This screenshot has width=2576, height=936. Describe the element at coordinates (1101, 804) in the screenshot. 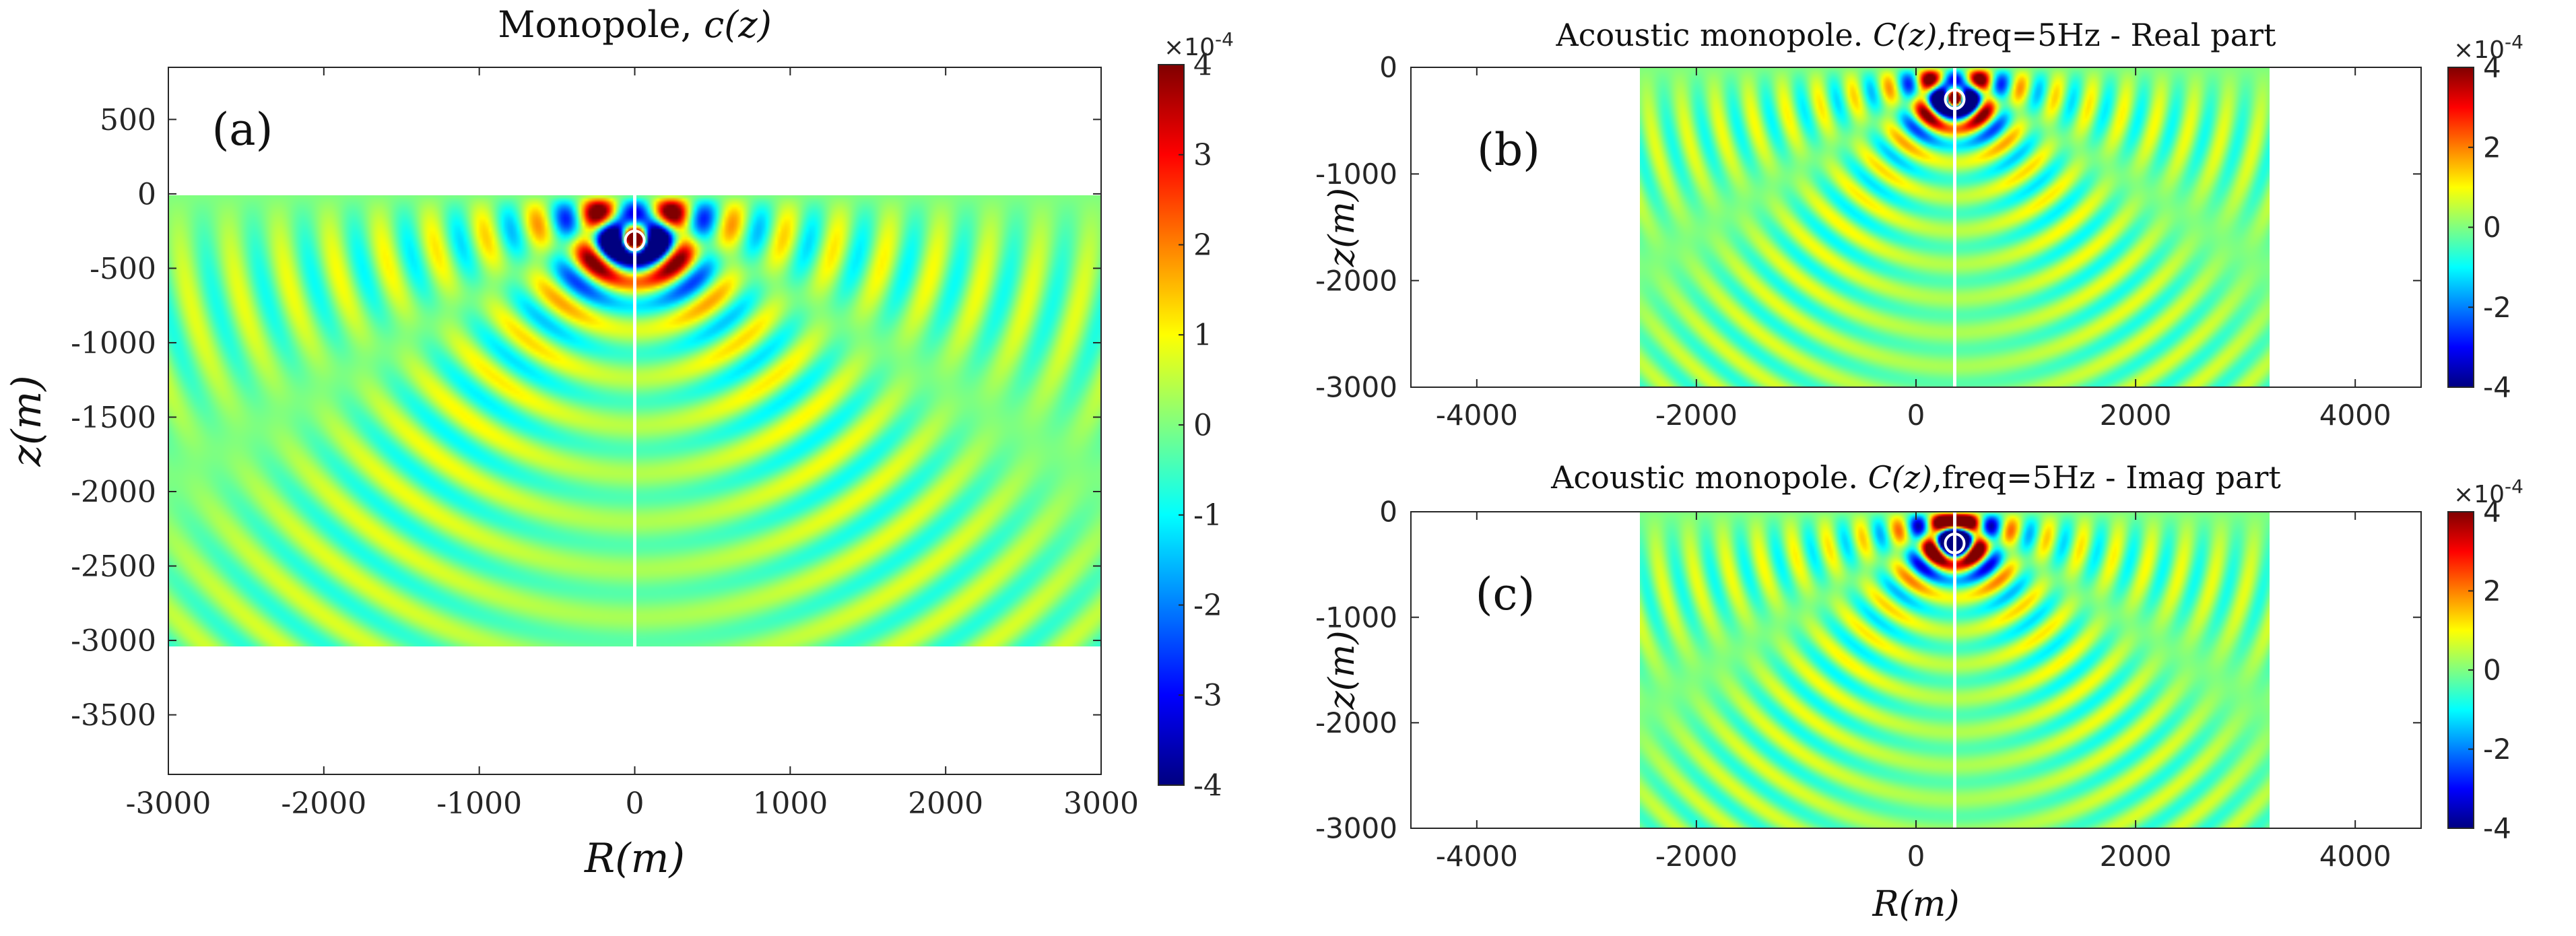

I see `x-tick-label: 3000` at that location.